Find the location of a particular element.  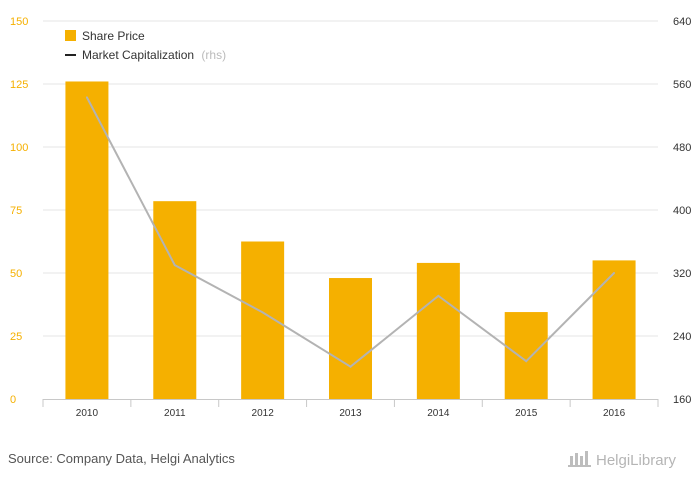

right-axis-tick-label: 160 is located at coordinates (682, 400).